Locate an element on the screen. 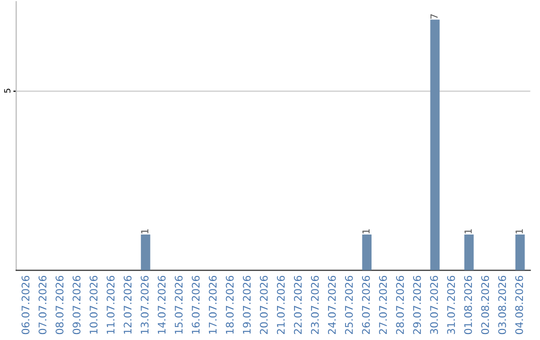 This screenshot has width=540, height=340. x-tick-label: 24.07.2026 is located at coordinates (332, 305).